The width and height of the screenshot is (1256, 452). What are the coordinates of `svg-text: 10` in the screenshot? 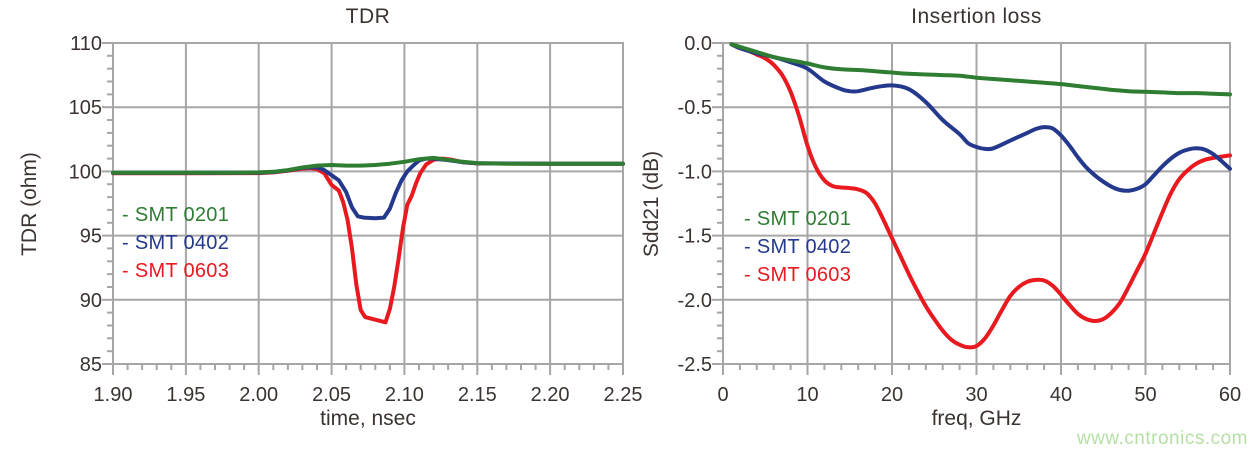 It's located at (807, 395).